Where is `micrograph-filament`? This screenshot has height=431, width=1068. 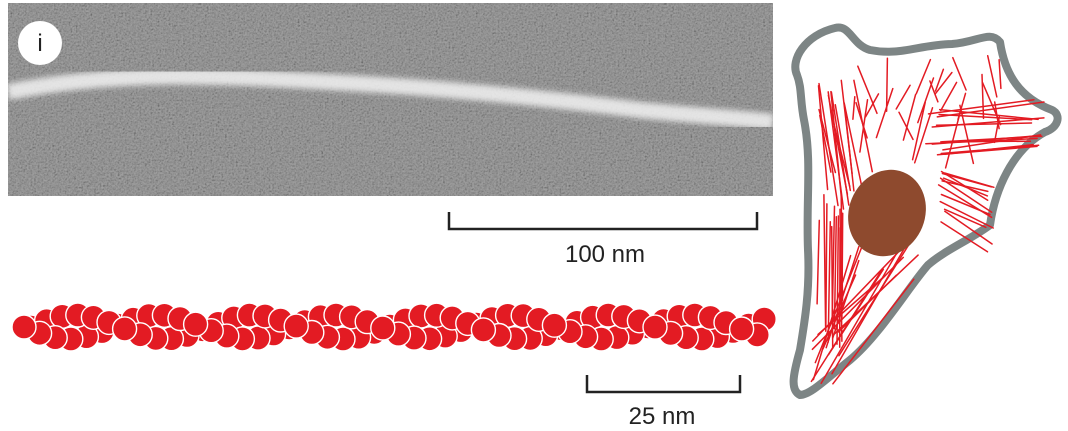 micrograph-filament is located at coordinates (390, 99).